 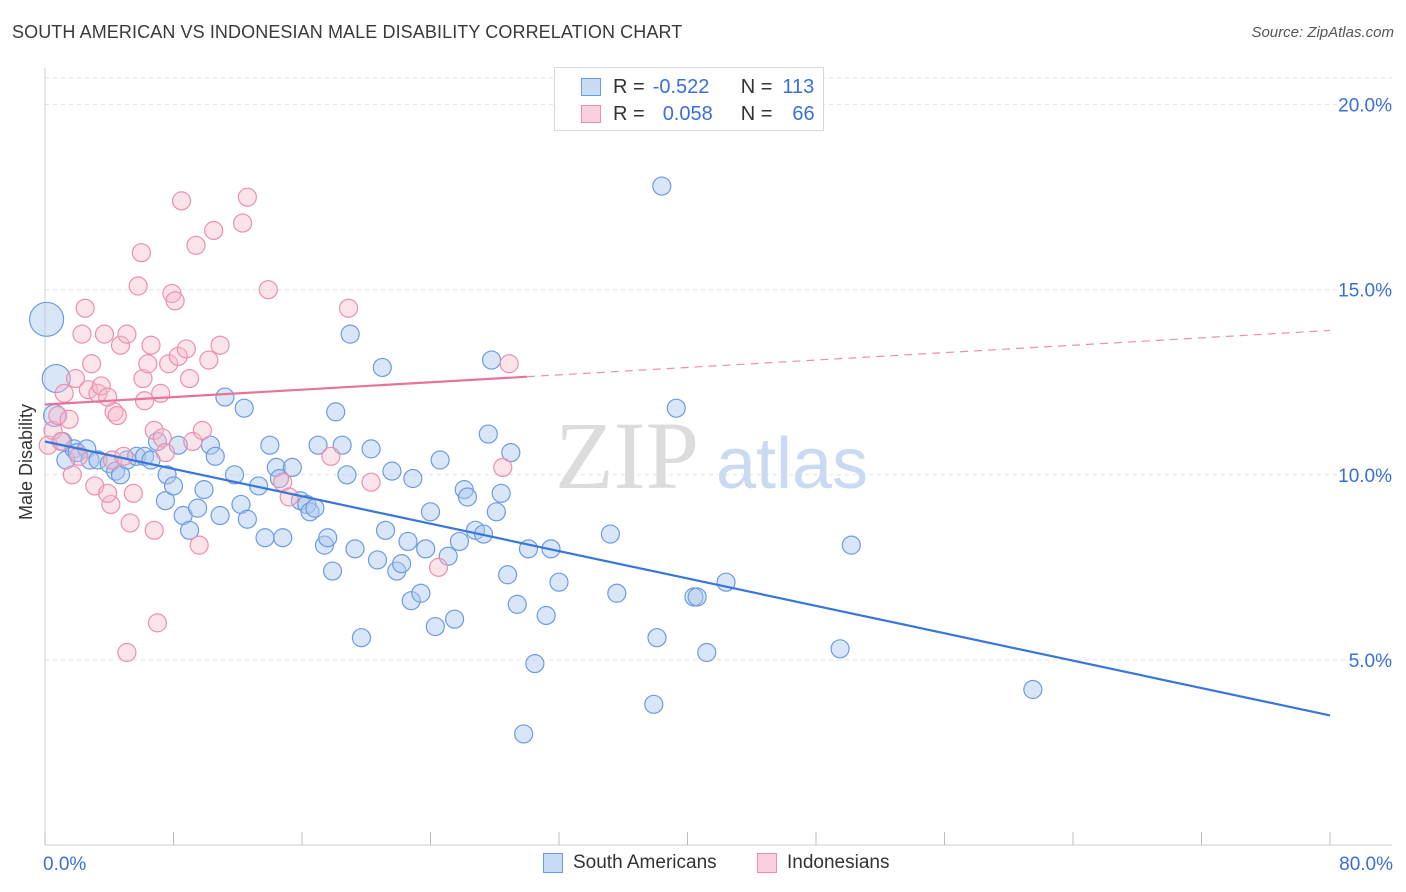 What do you see at coordinates (627, 455) in the screenshot?
I see `watermark-zip: ZIP` at bounding box center [627, 455].